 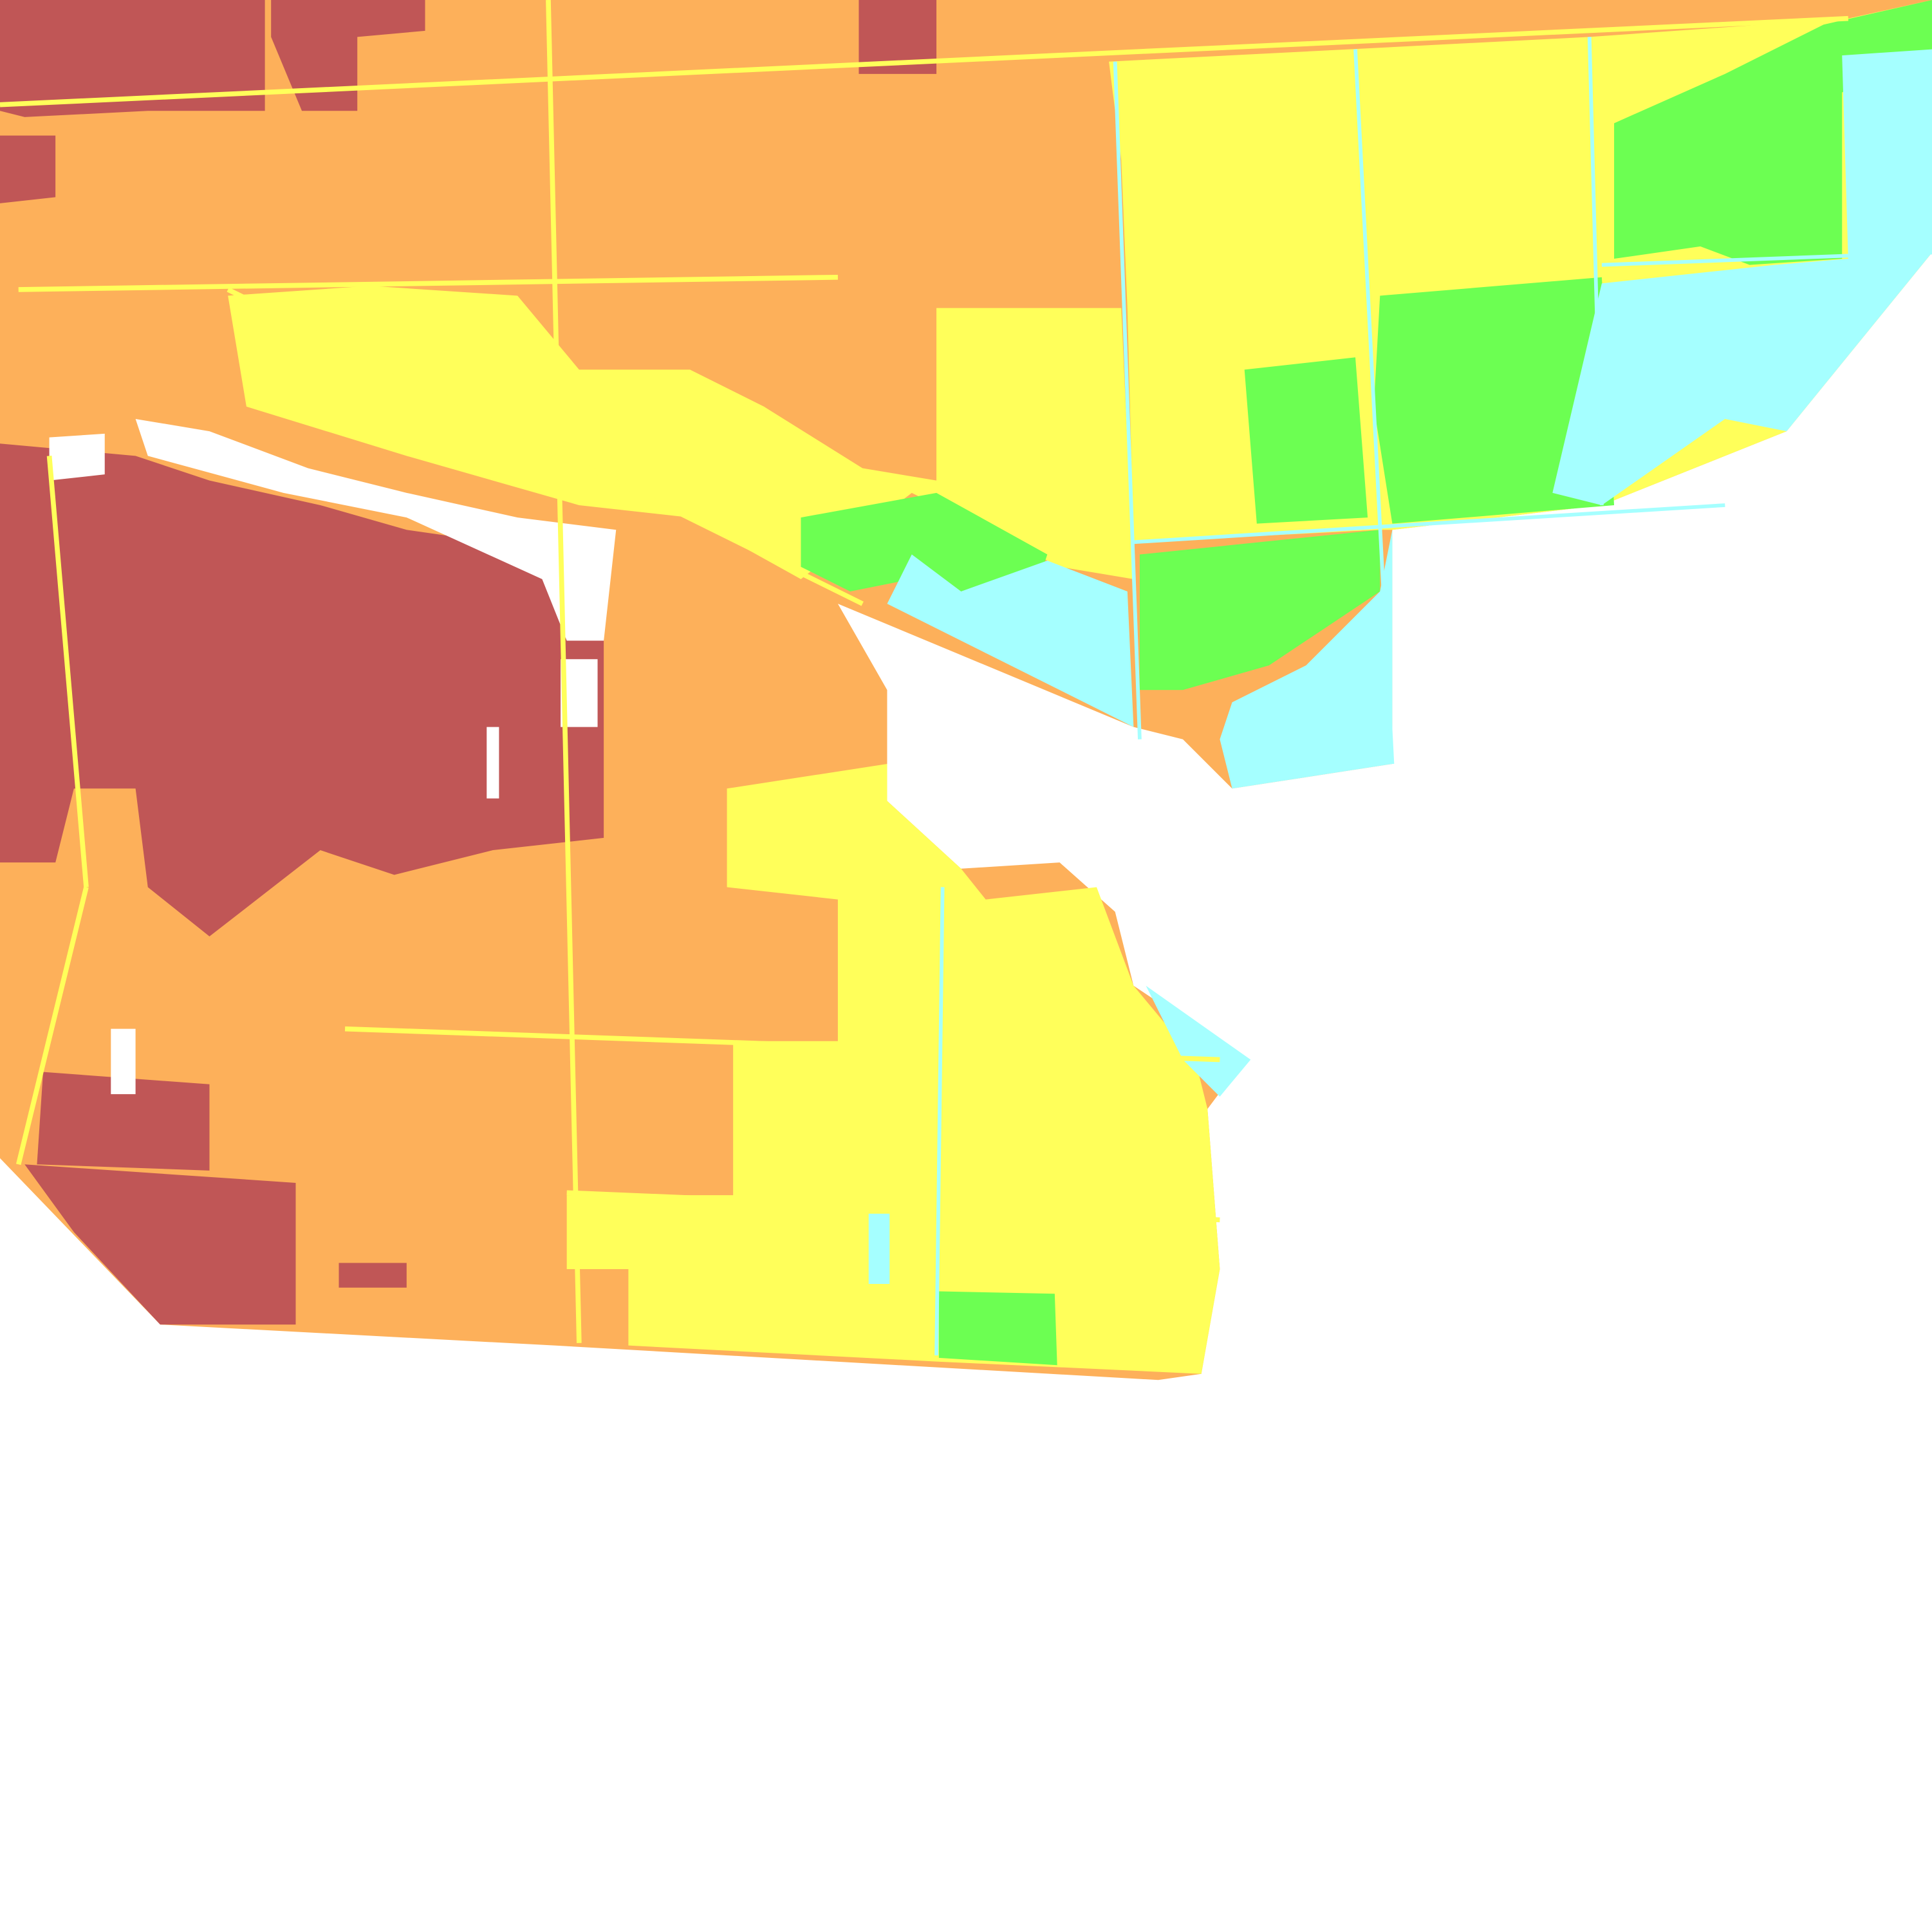 I want to click on class-1-region-west-edge, so click(x=28, y=169).